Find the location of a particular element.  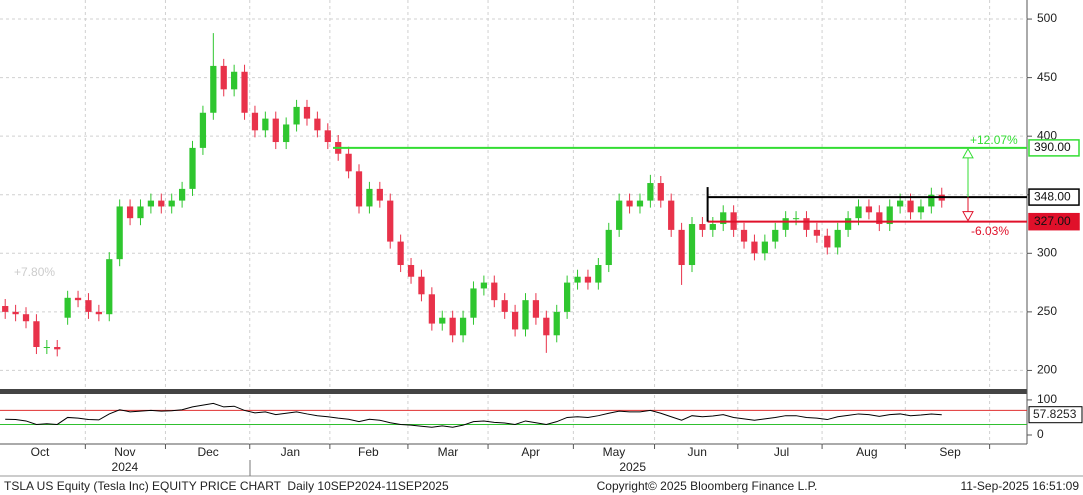

y-tick-label: 450 is located at coordinates (1047, 77).